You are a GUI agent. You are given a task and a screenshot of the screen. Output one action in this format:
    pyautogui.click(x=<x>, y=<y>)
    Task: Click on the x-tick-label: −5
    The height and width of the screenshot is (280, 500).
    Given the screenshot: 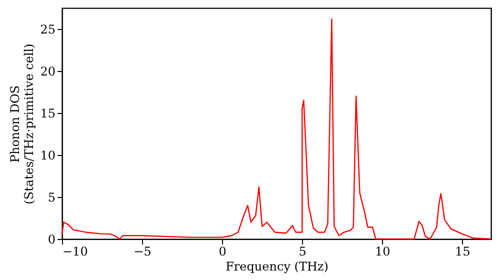 What is the action you would take?
    pyautogui.click(x=143, y=251)
    